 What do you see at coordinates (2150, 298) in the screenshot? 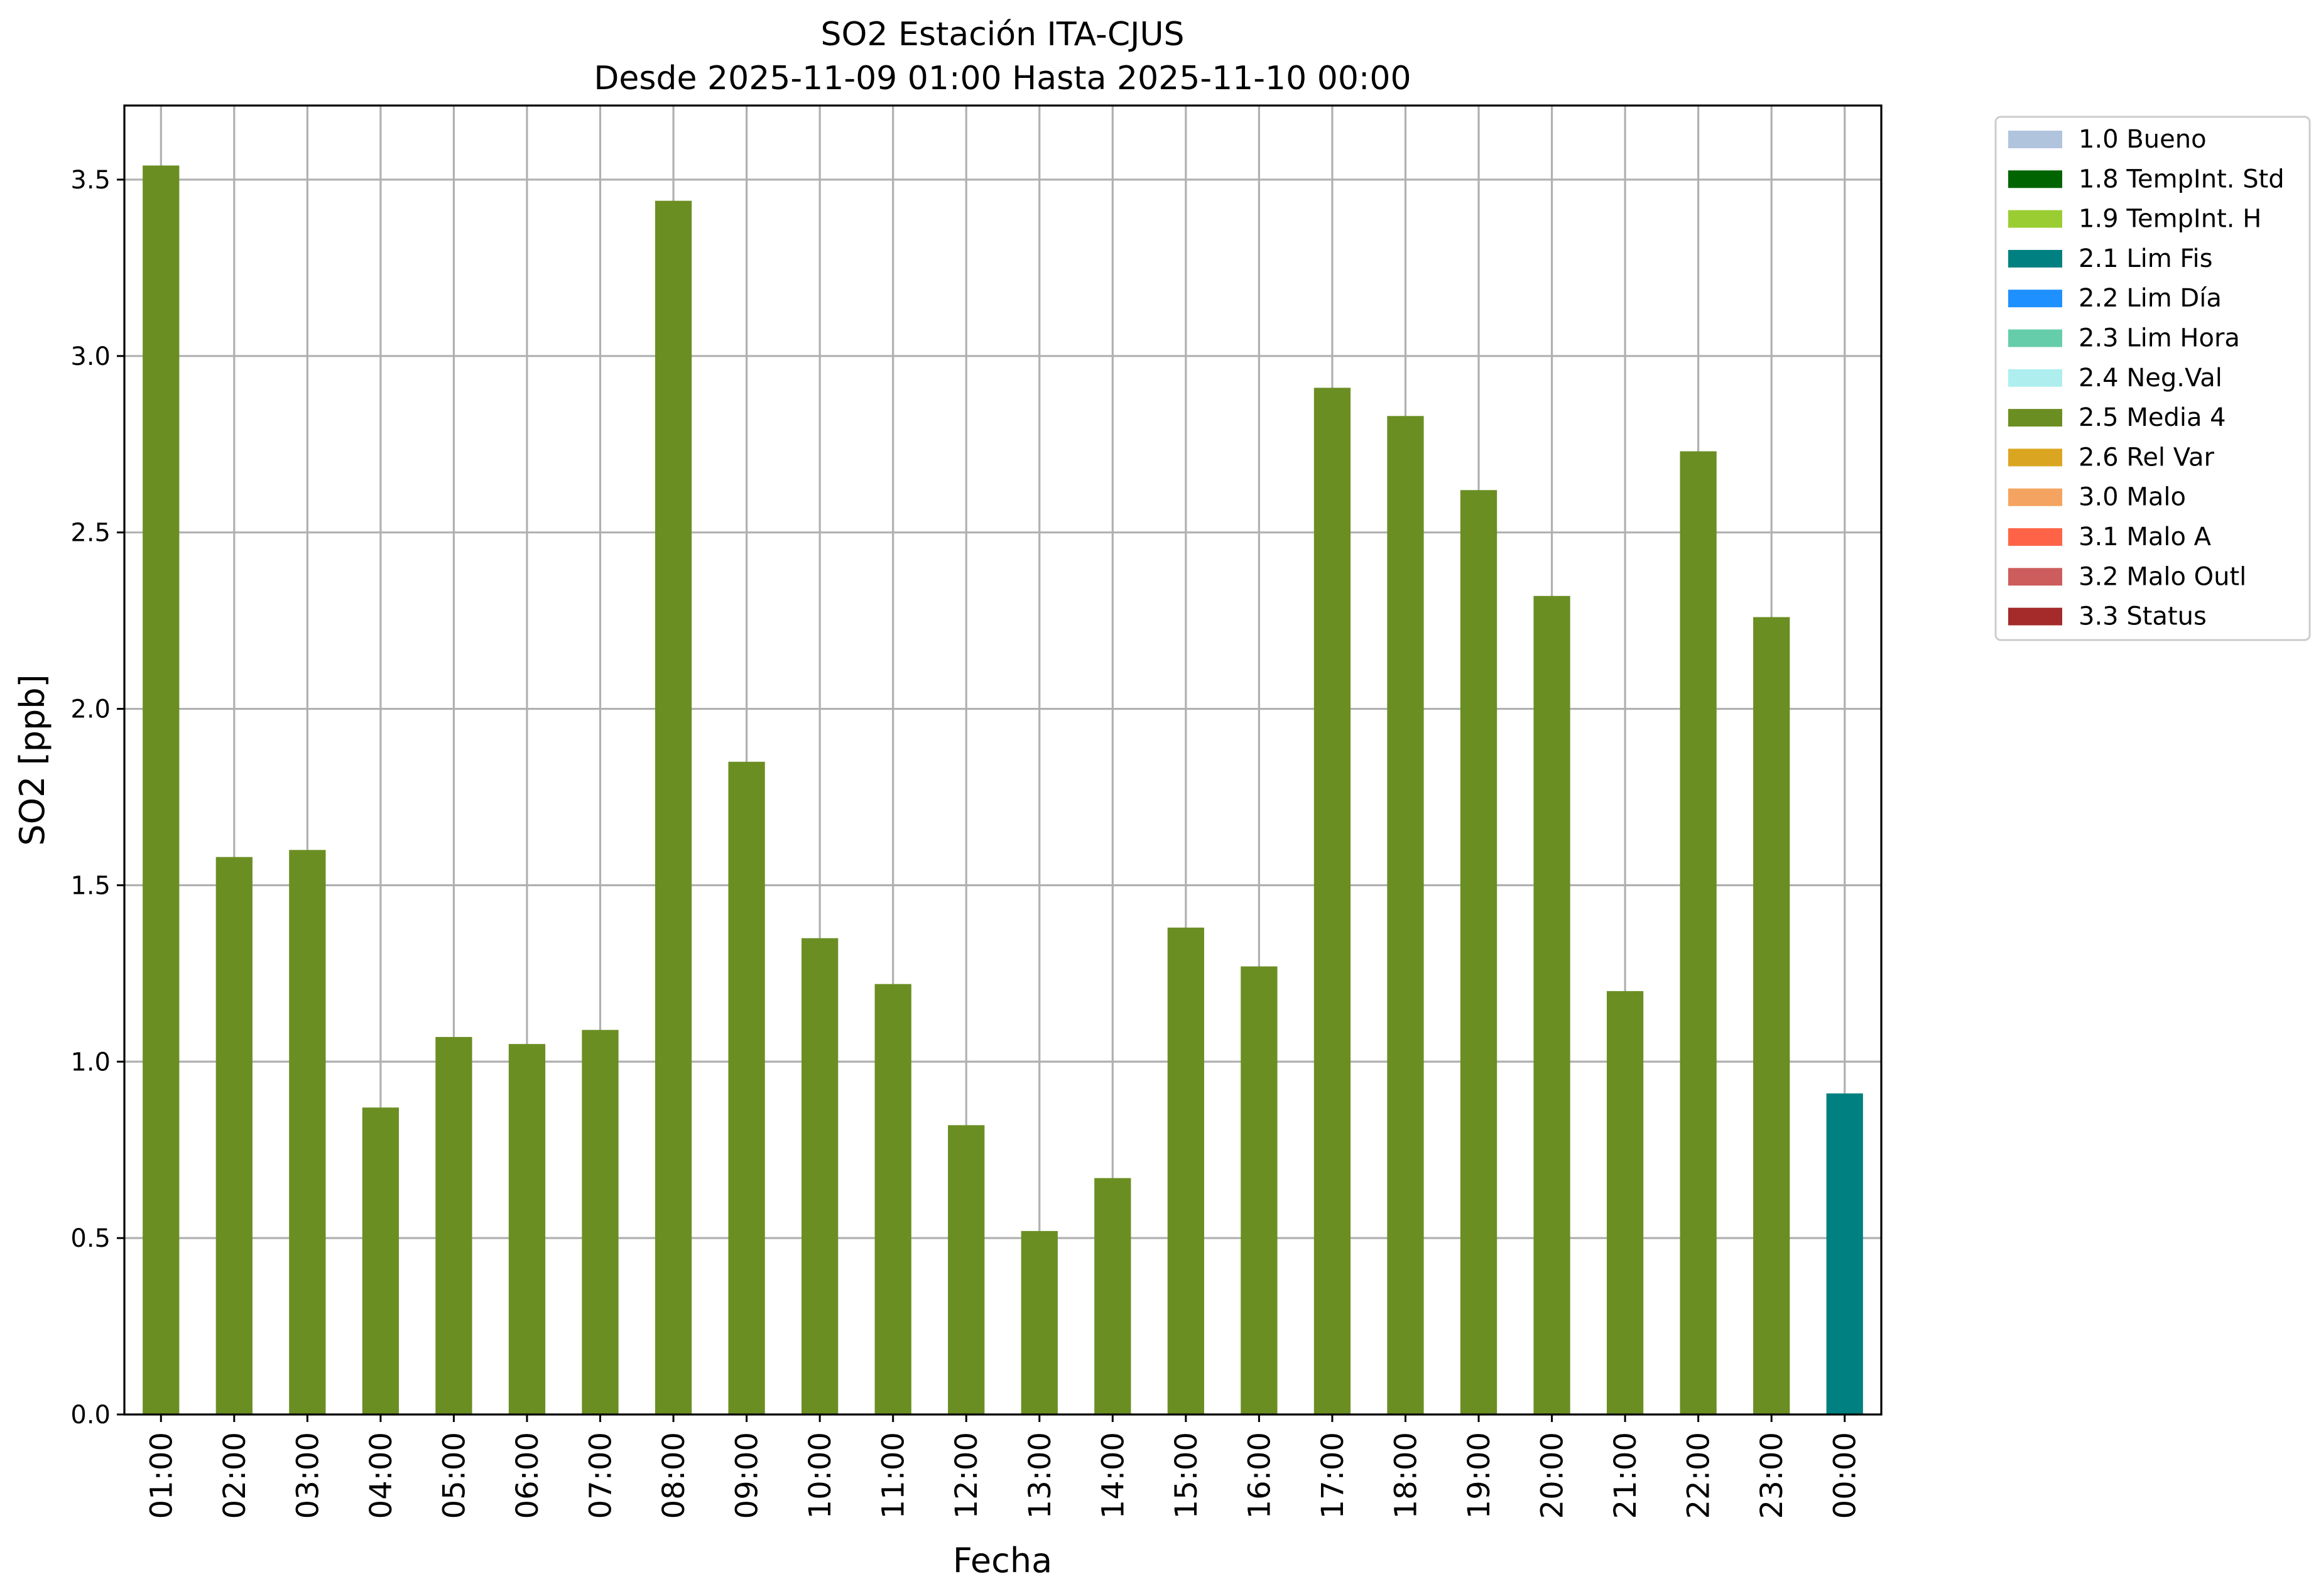
I see `legend-label: 2.2 Lim Día` at bounding box center [2150, 298].